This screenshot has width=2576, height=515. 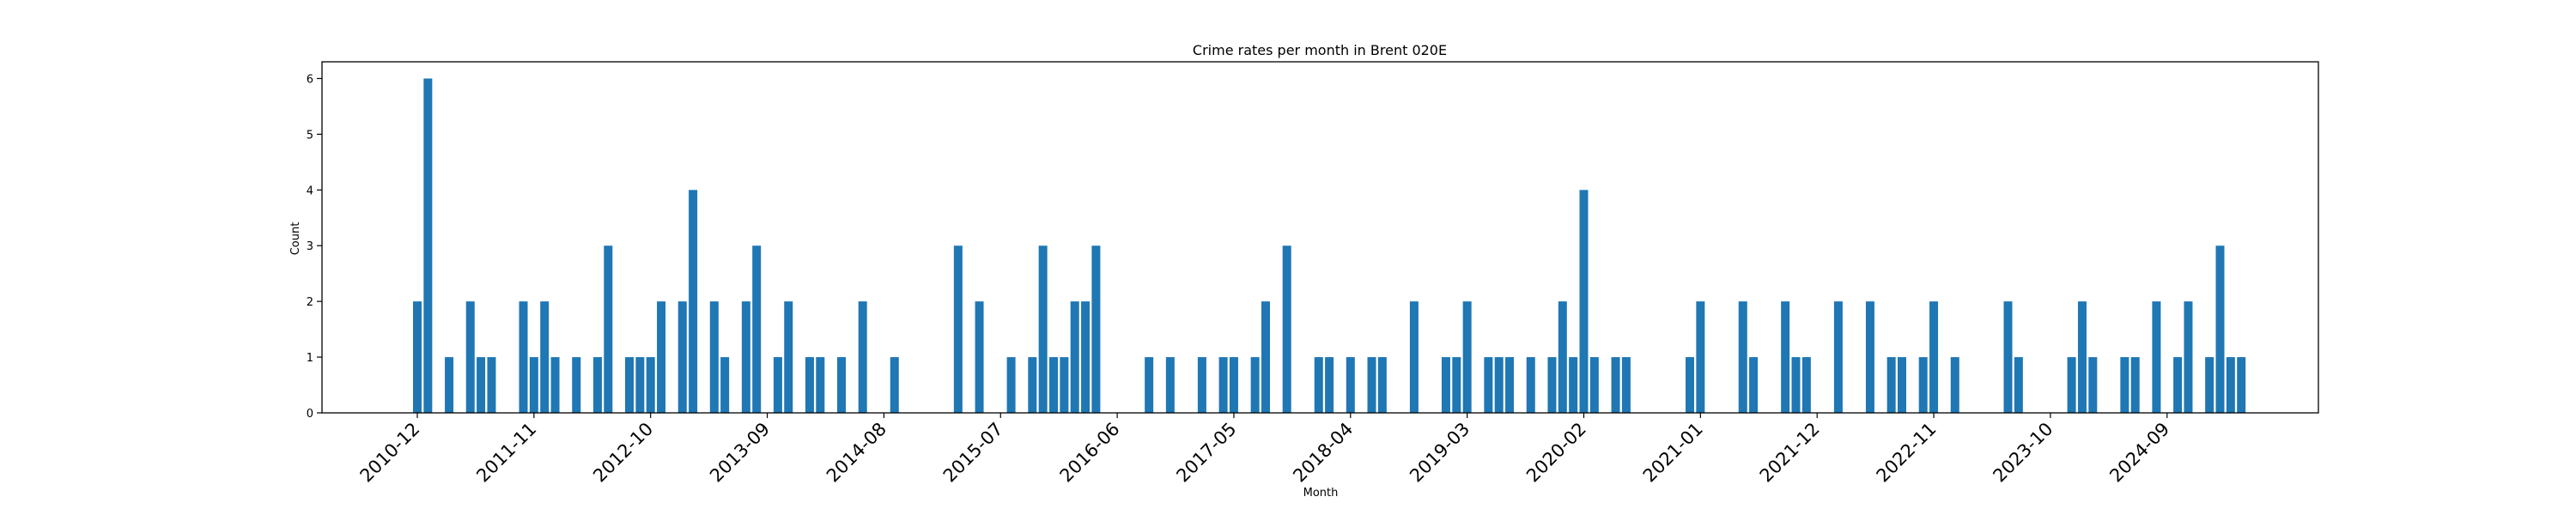 I want to click on x-tick-label: 2012-10, so click(x=623, y=453).